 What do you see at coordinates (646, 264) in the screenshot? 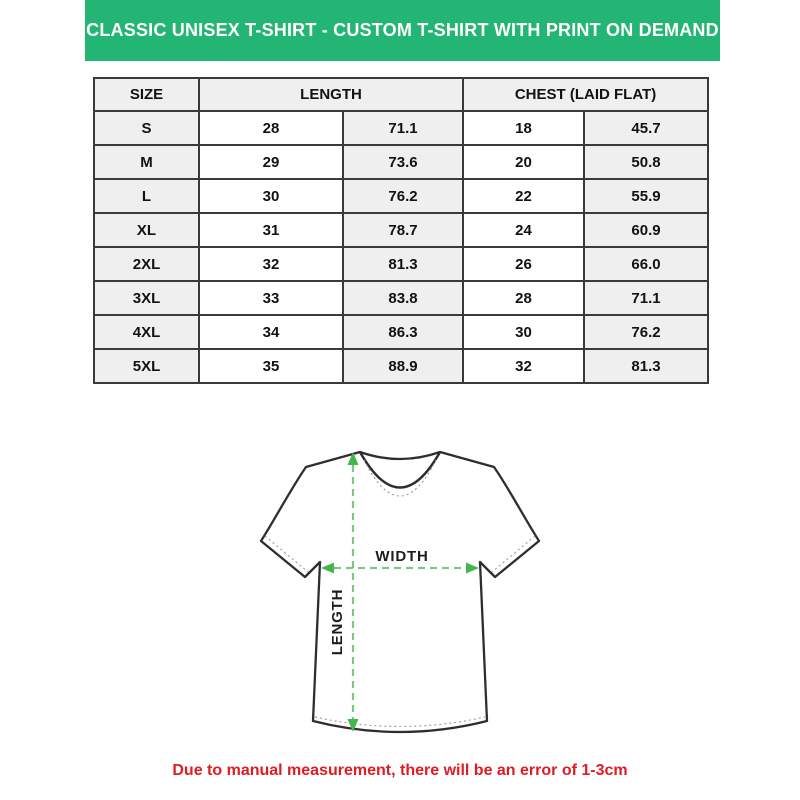
I see `chest-cm-cell: 66.0` at bounding box center [646, 264].